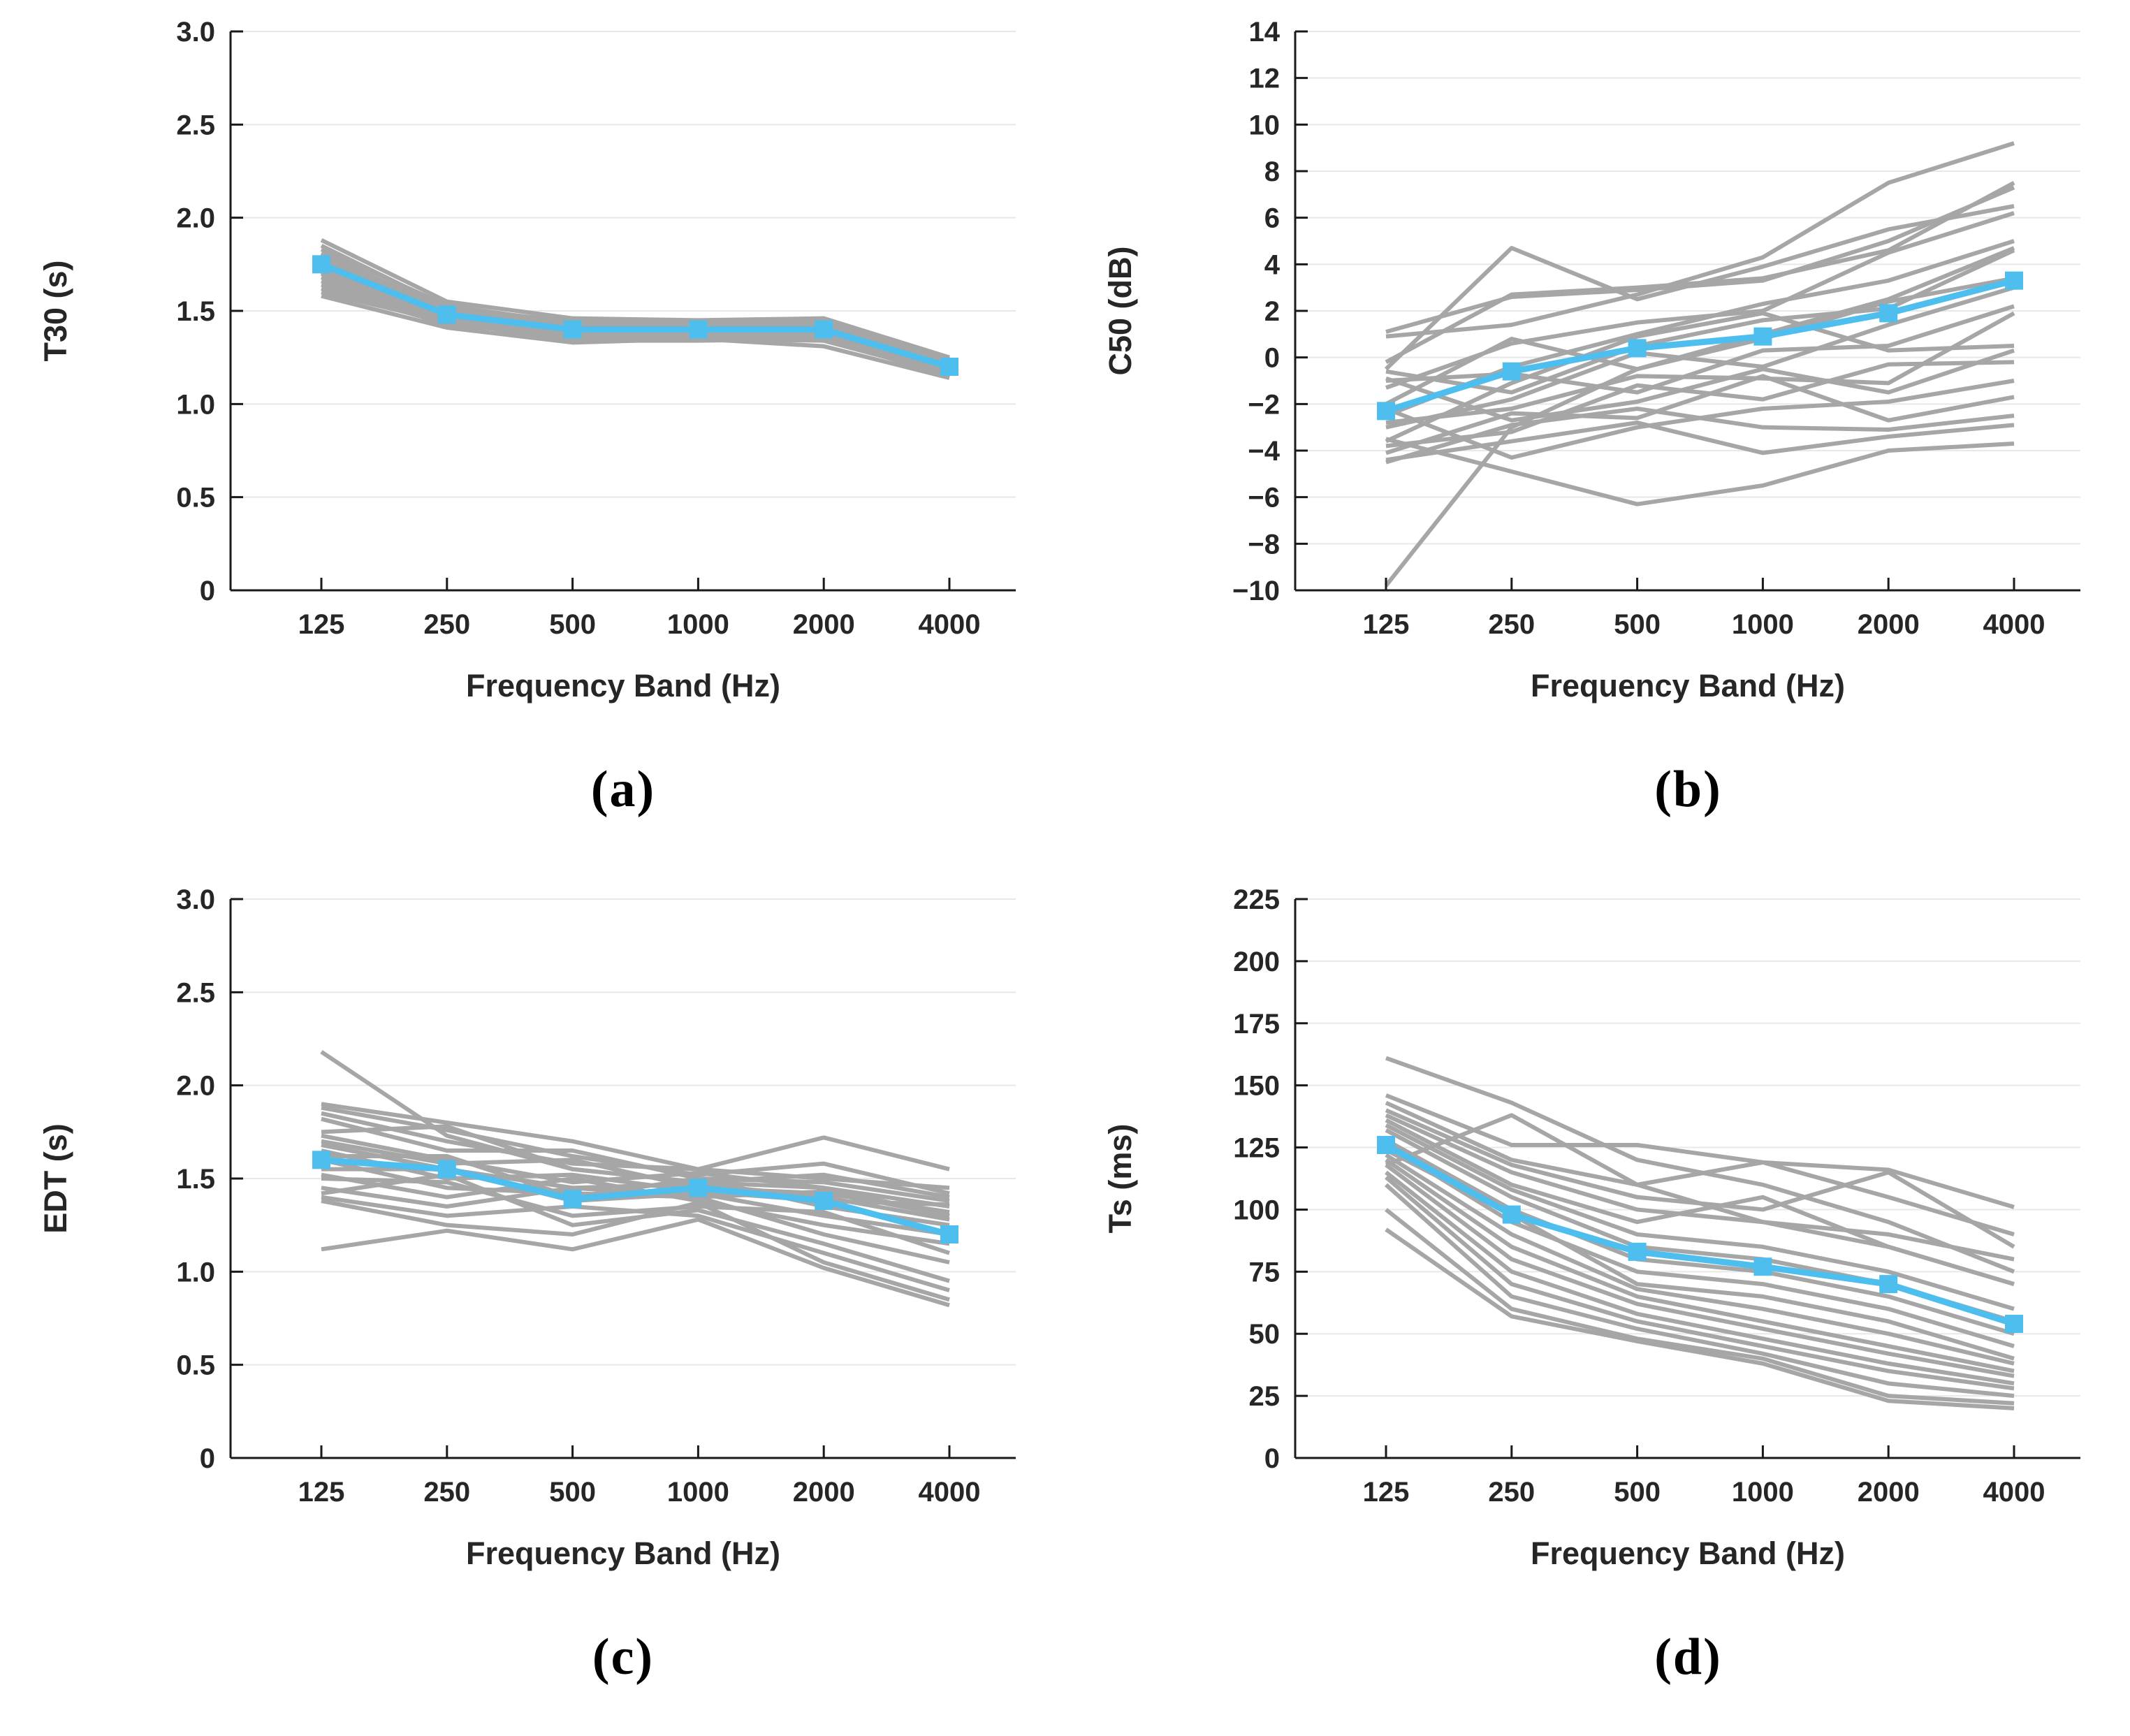 This screenshot has height=1736, width=2130. Describe the element at coordinates (1256, 899) in the screenshot. I see `y-tick-label: 225` at that location.